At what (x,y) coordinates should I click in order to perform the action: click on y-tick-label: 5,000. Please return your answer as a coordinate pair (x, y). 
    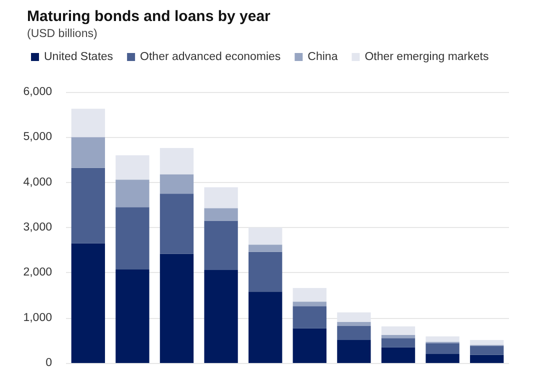
    Looking at the image, I should click on (37, 137).